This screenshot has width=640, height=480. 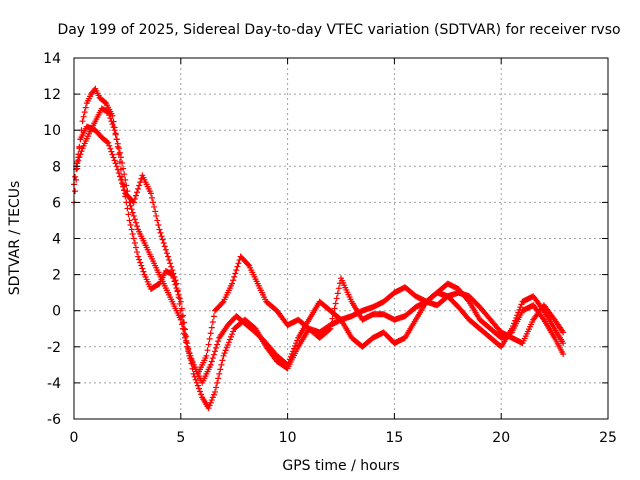 I want to click on x-tick-label: 10, so click(x=288, y=438).